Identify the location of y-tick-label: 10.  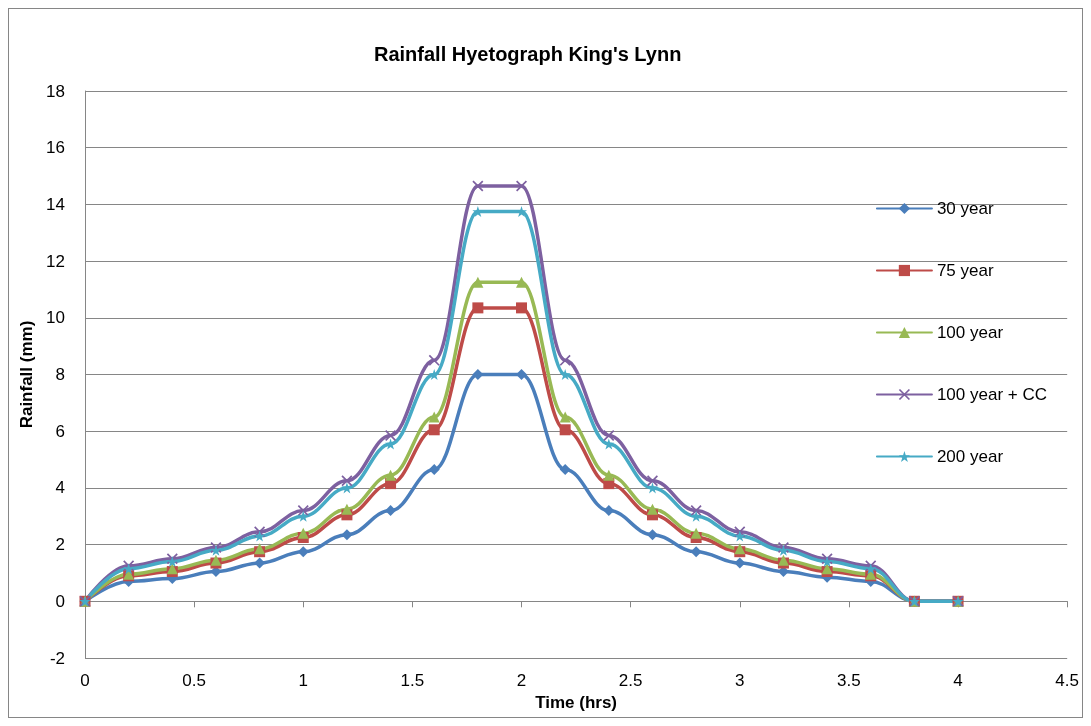
(55, 318).